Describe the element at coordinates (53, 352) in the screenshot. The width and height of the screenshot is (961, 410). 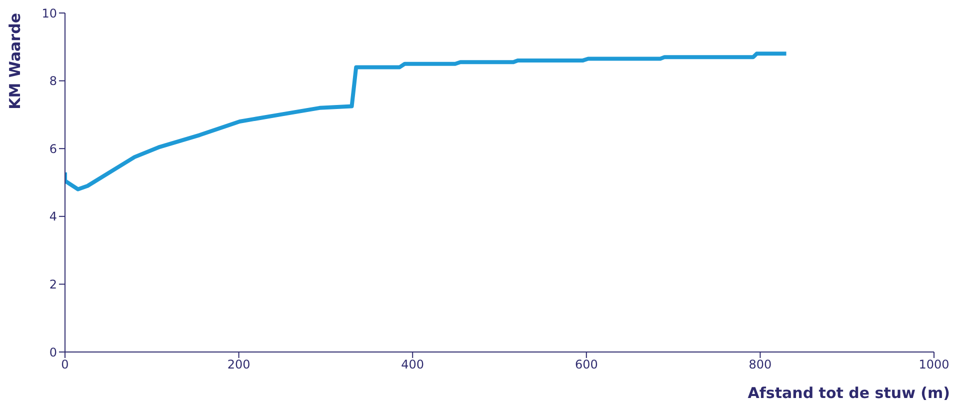
I see `y-tick-label: 0` at that location.